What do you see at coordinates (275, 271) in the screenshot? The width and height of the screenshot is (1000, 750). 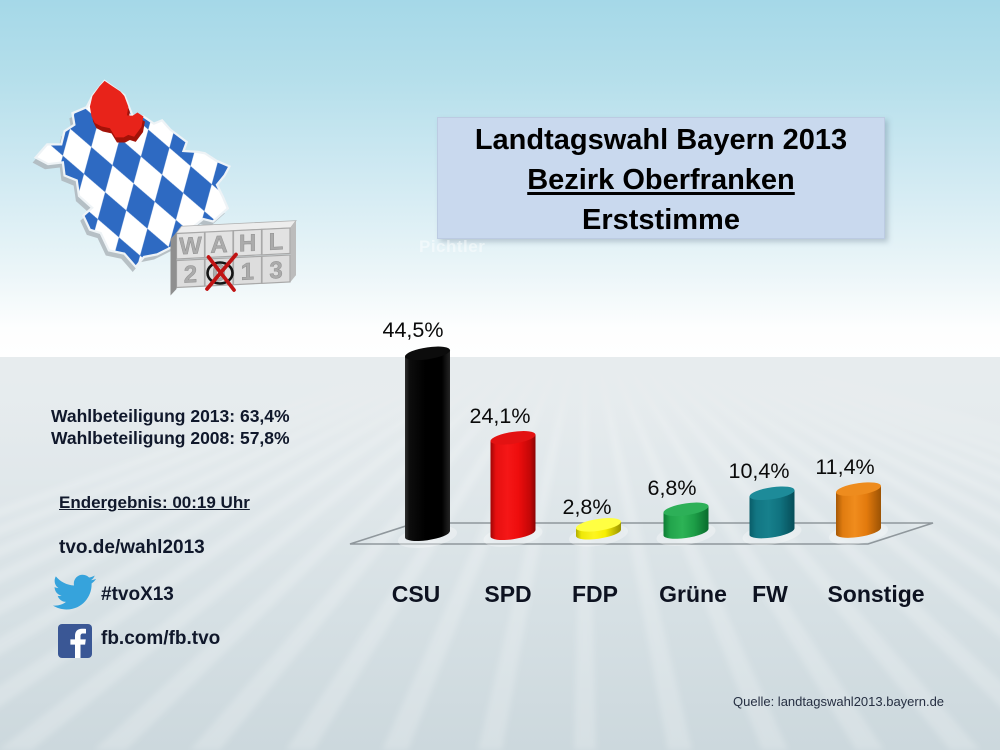 I see `svg-text: 3` at bounding box center [275, 271].